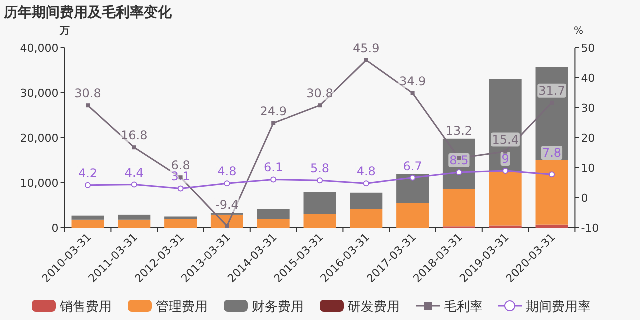 This screenshot has width=640, height=320. Describe the element at coordinates (55, 228) in the screenshot. I see `y-tick-label: 0` at that location.